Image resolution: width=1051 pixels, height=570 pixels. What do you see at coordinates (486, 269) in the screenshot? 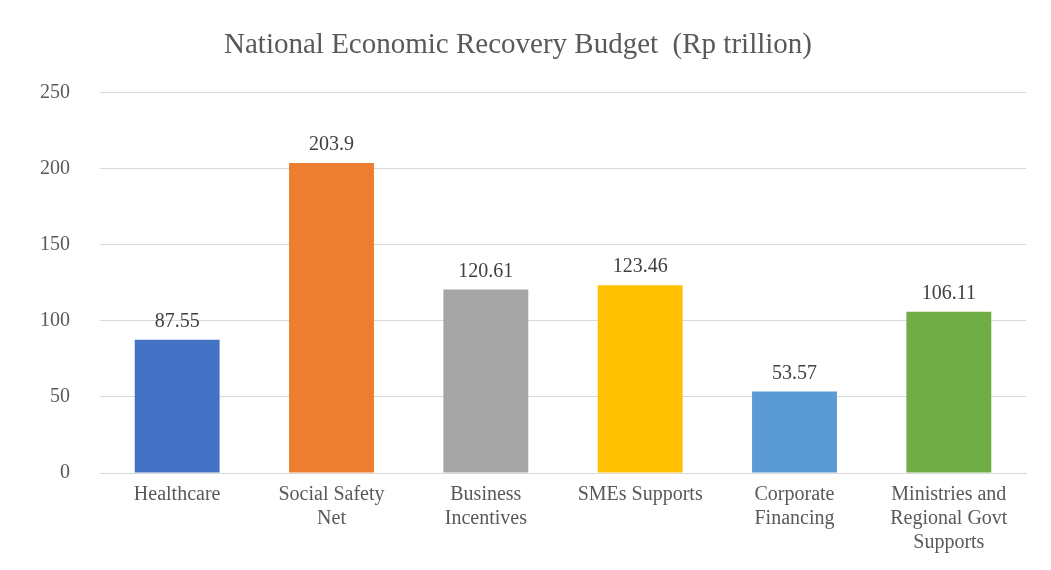
I see `data-label: 120.61` at bounding box center [486, 269].